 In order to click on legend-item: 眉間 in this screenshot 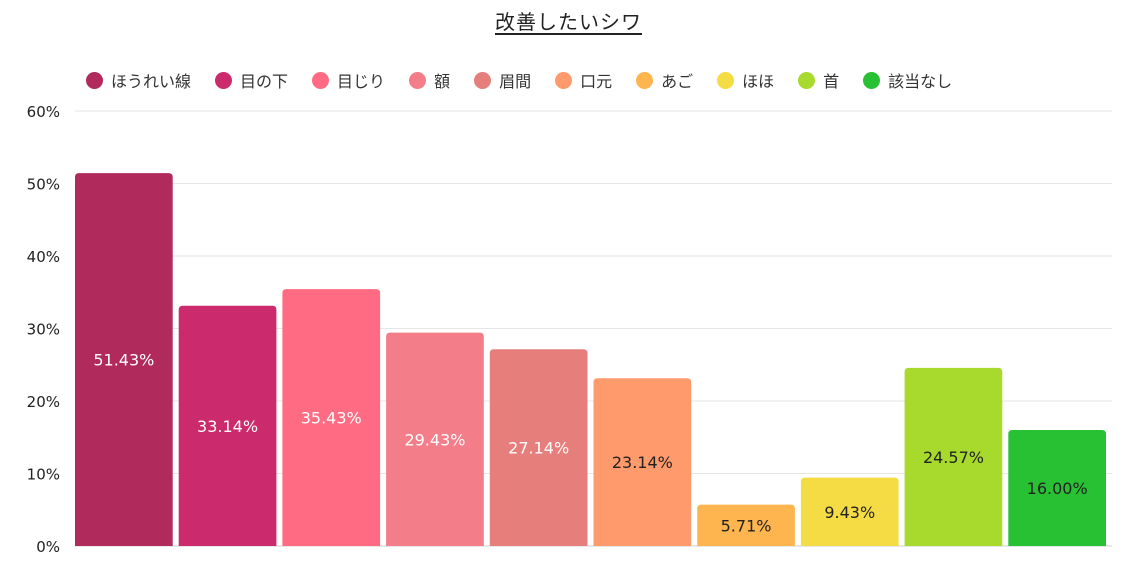, I will do `click(502, 80)`.